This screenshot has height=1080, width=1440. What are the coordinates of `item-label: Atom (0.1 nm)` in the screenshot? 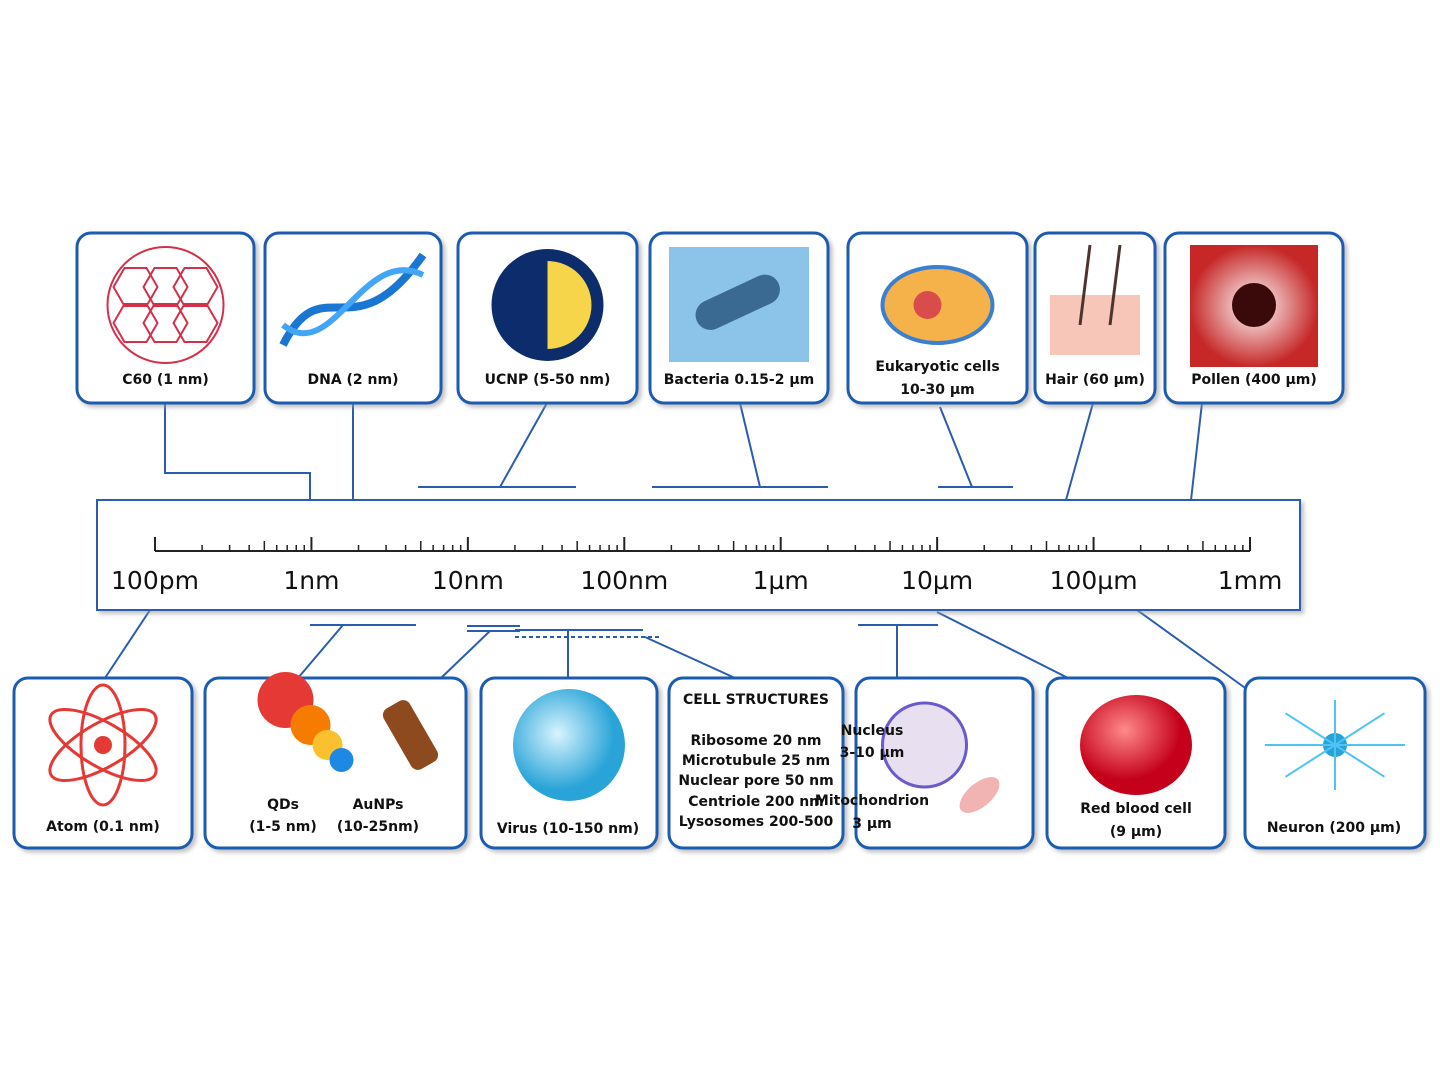 It's located at (103, 827).